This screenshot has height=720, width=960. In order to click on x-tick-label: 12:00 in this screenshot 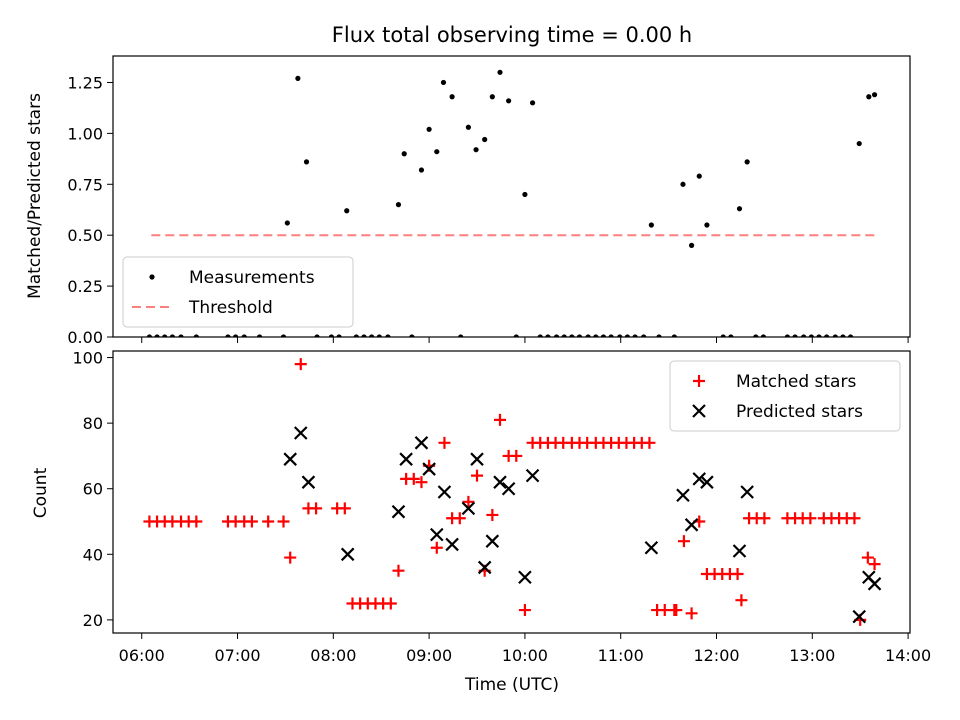, I will do `click(716, 655)`.